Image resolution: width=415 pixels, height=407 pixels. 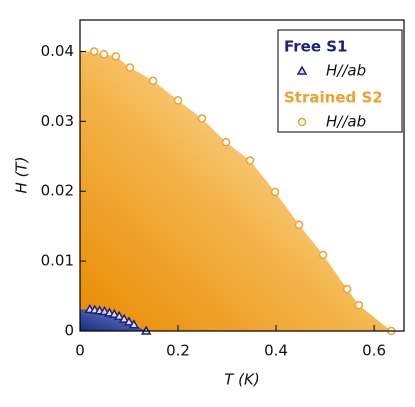 I want to click on x-axis-label: T (K), so click(x=241, y=380).